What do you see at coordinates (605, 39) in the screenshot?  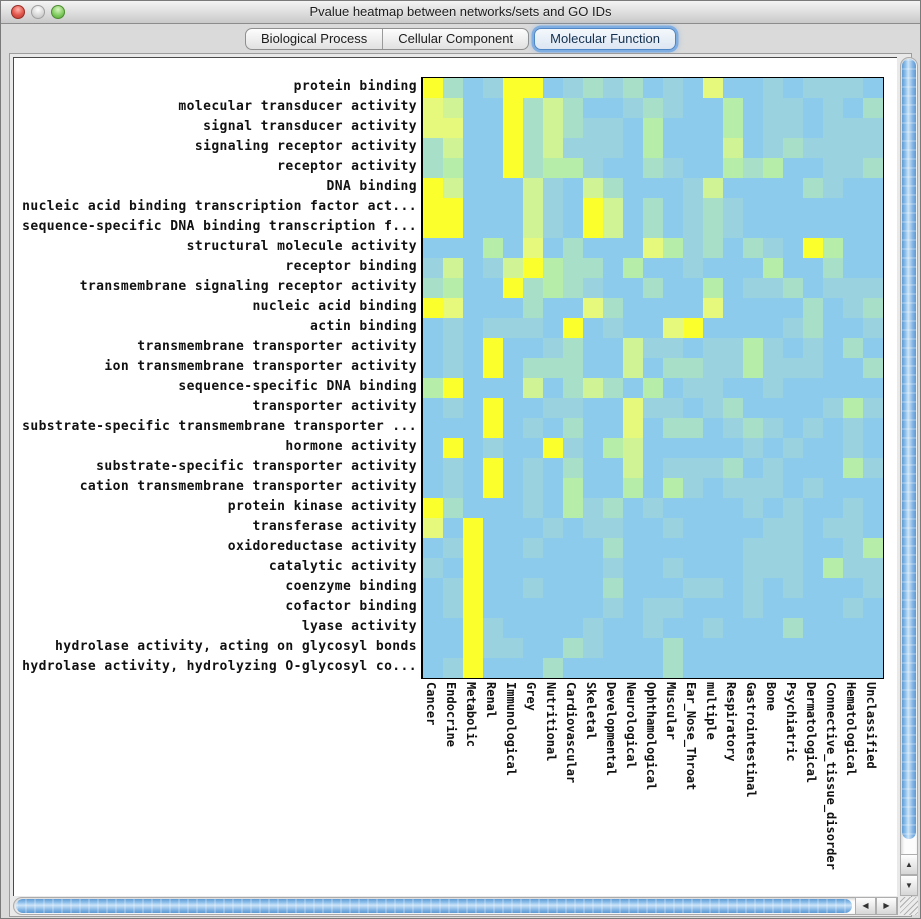 I see `tab-molecular-function: Molecular Function` at bounding box center [605, 39].